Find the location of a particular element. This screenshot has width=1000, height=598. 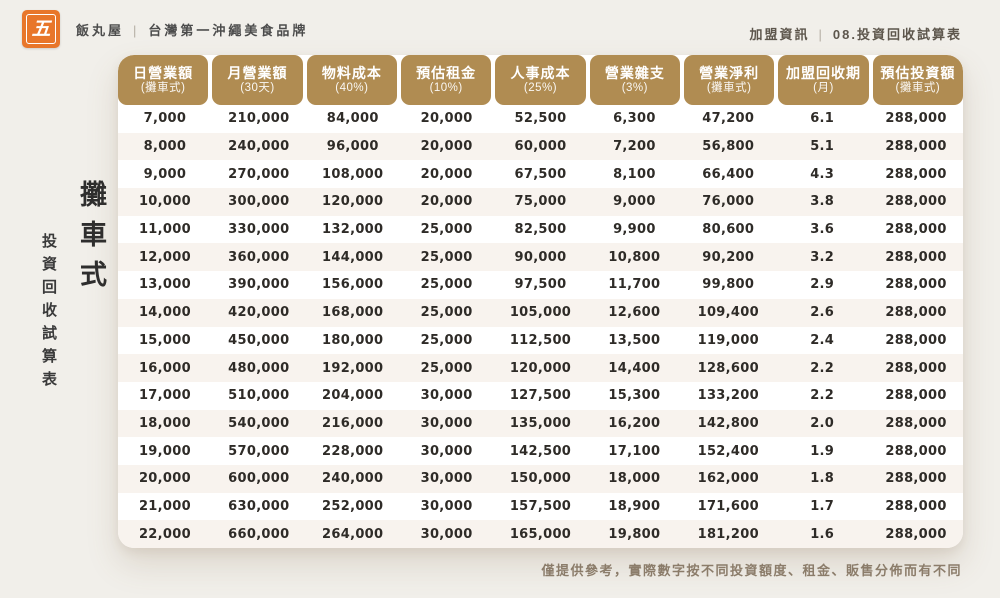

table-cell: 109,400 is located at coordinates (728, 313).